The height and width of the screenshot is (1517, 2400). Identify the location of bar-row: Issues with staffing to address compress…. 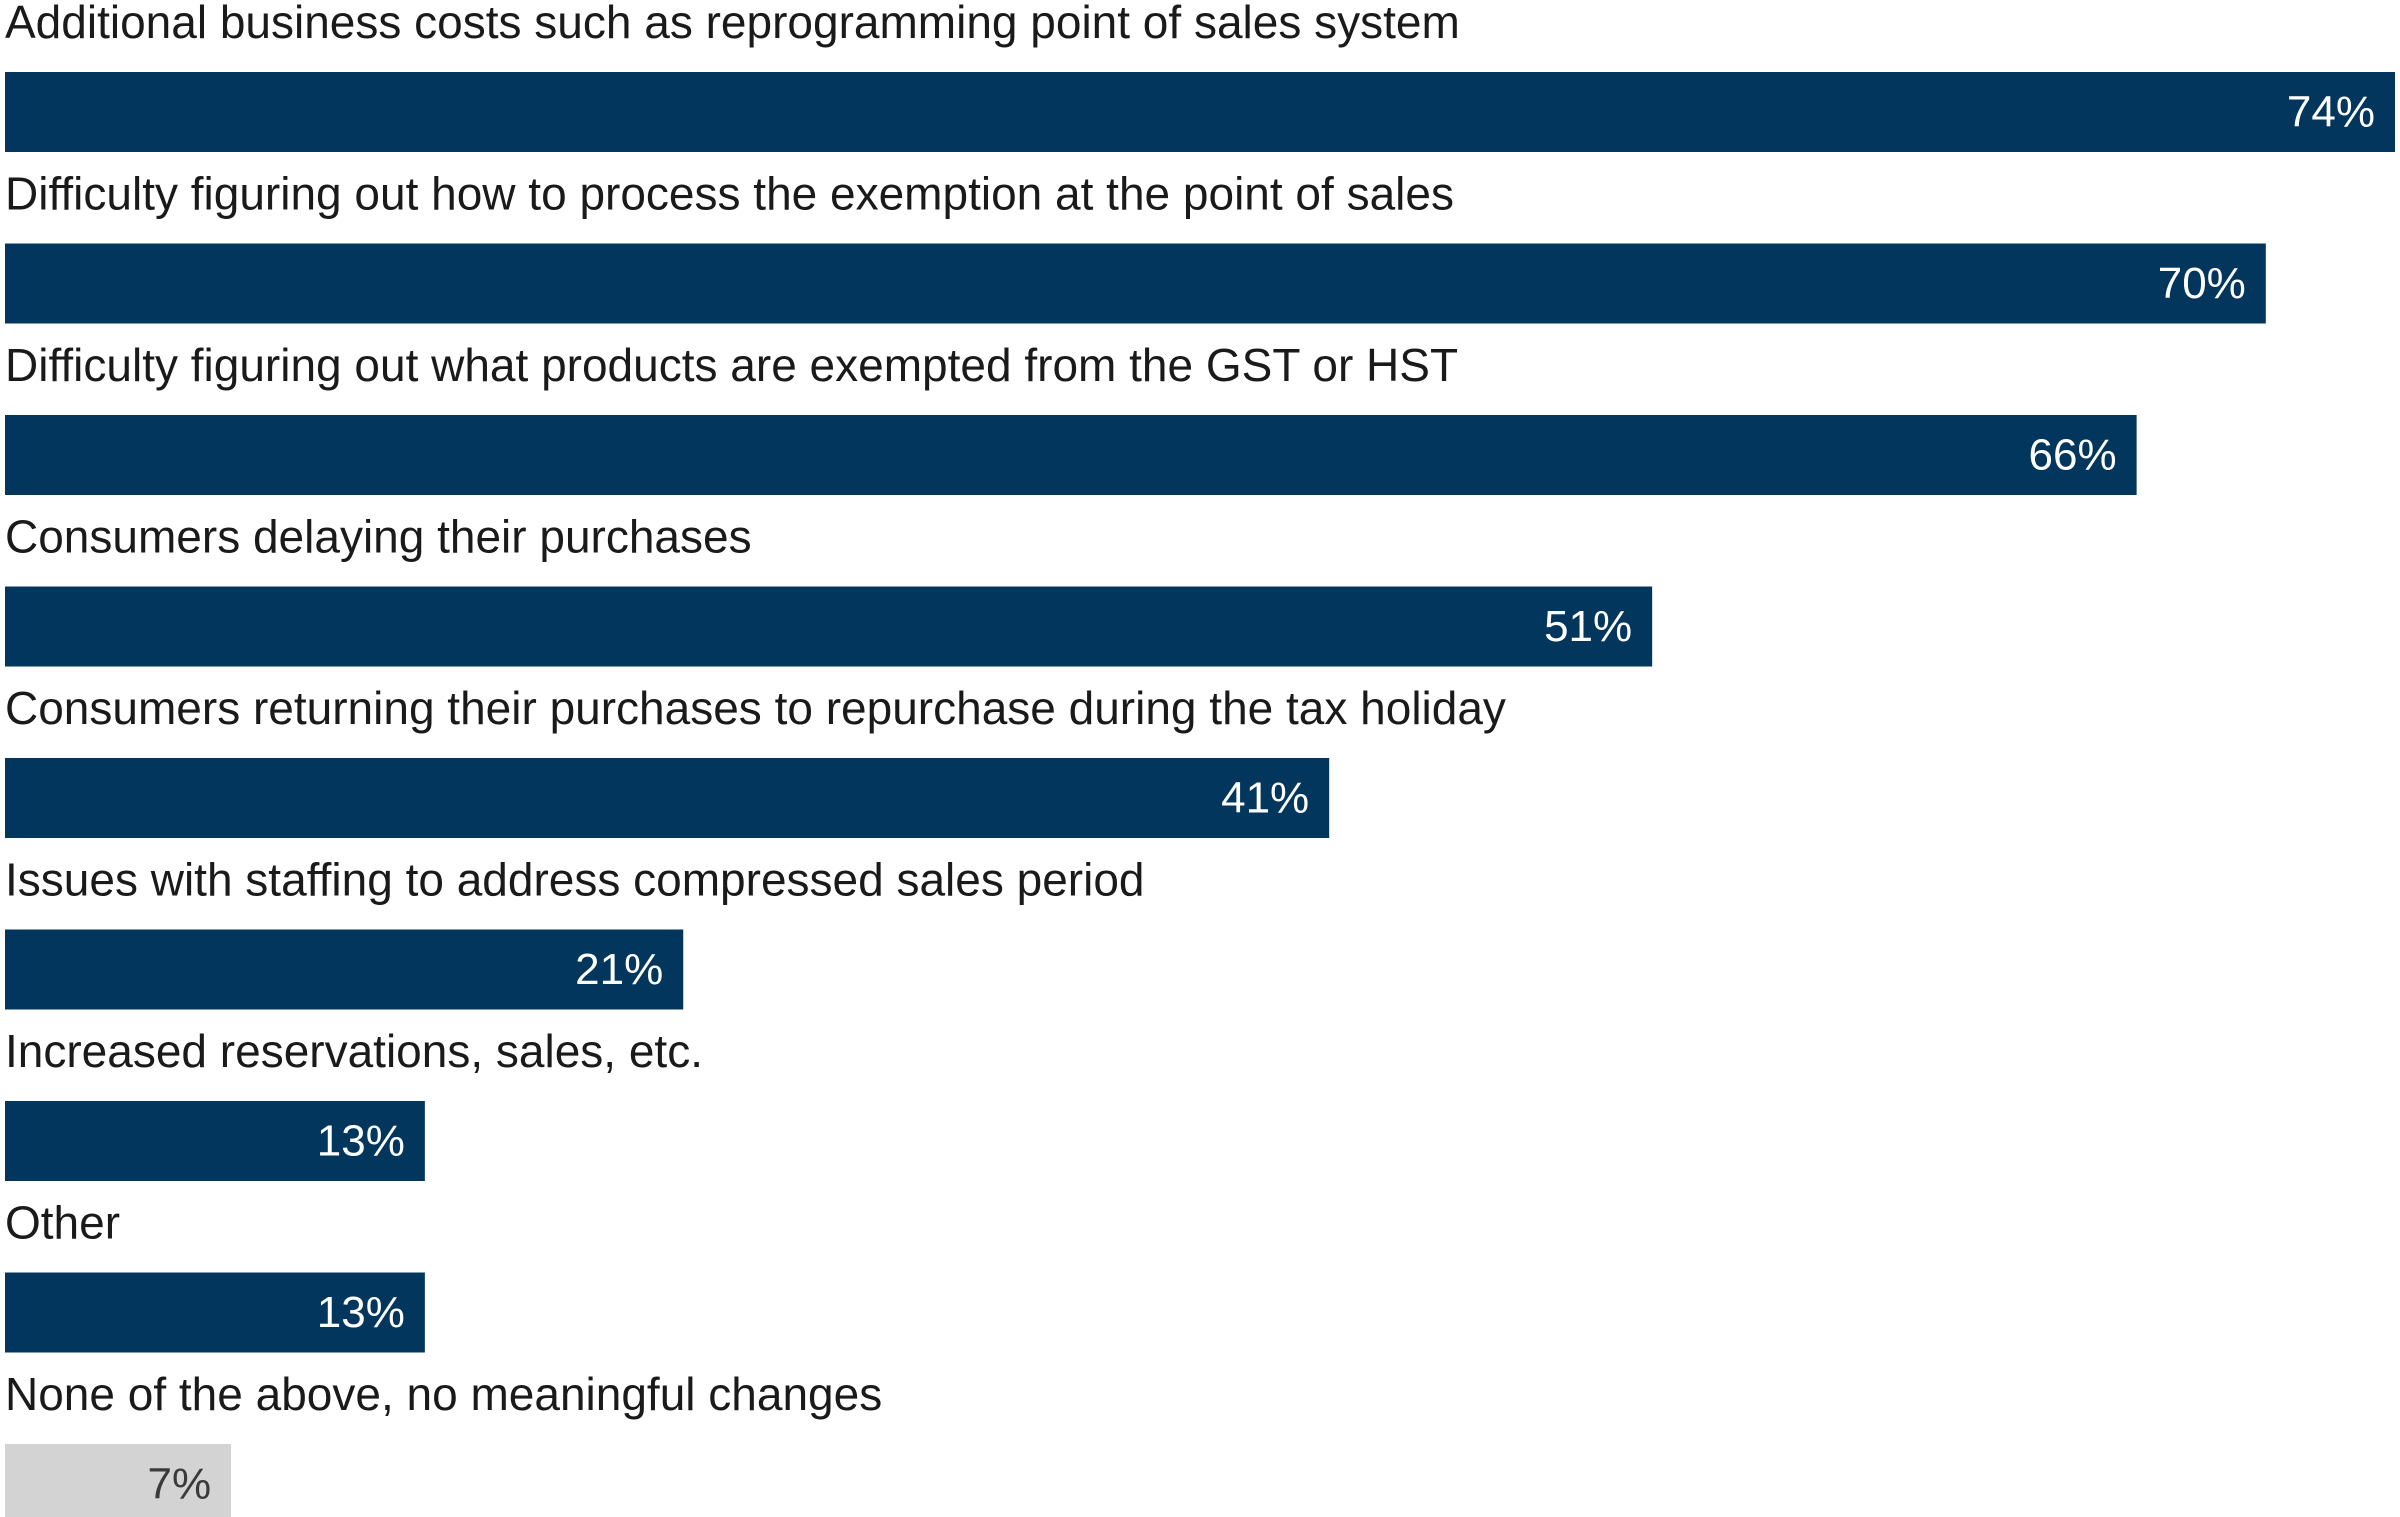
(575, 932).